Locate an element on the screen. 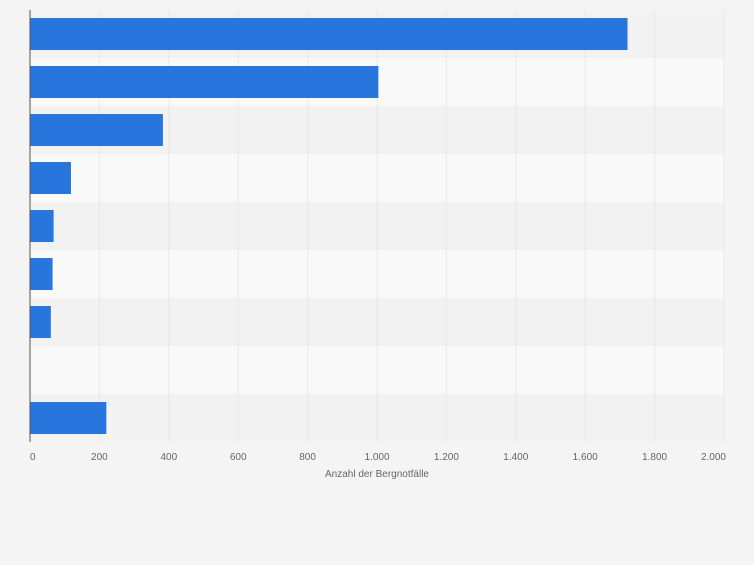  x-tick-label: 1.800 is located at coordinates (654, 457).